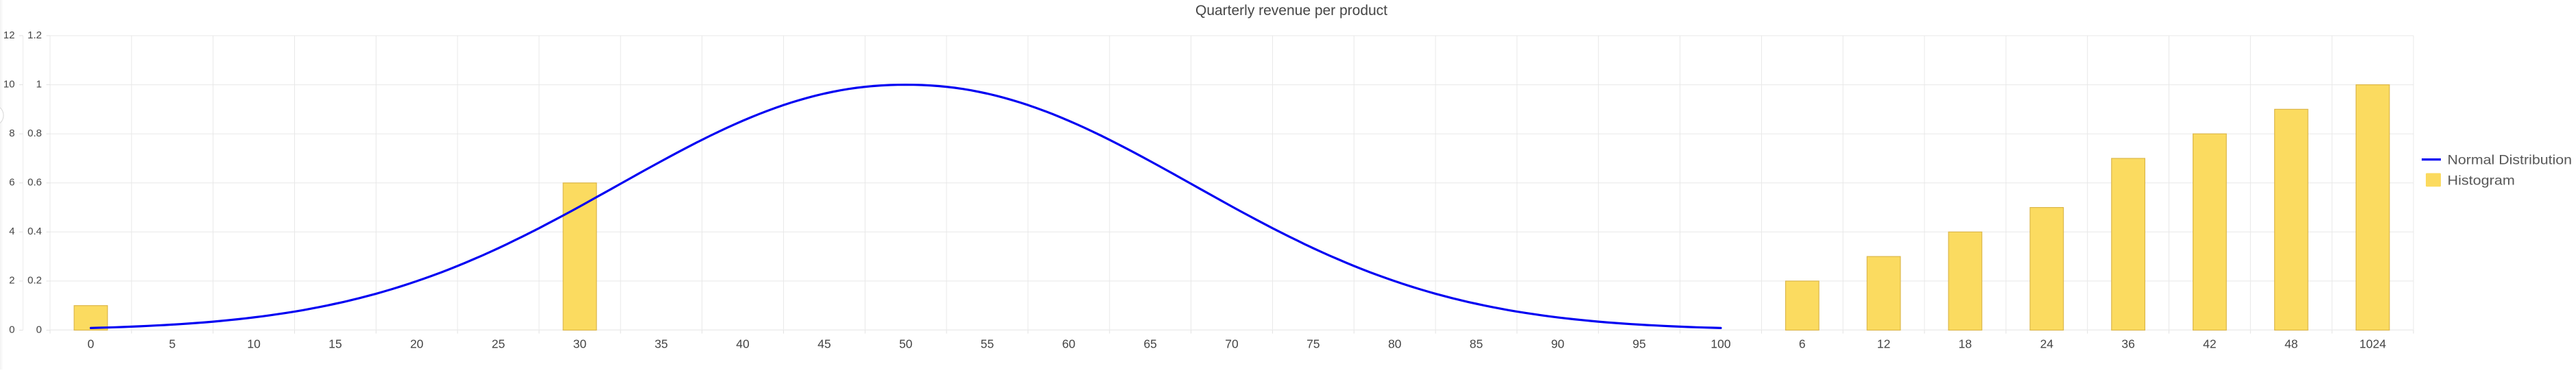 The image size is (2576, 373). I want to click on svg-text: 36, so click(2127, 344).